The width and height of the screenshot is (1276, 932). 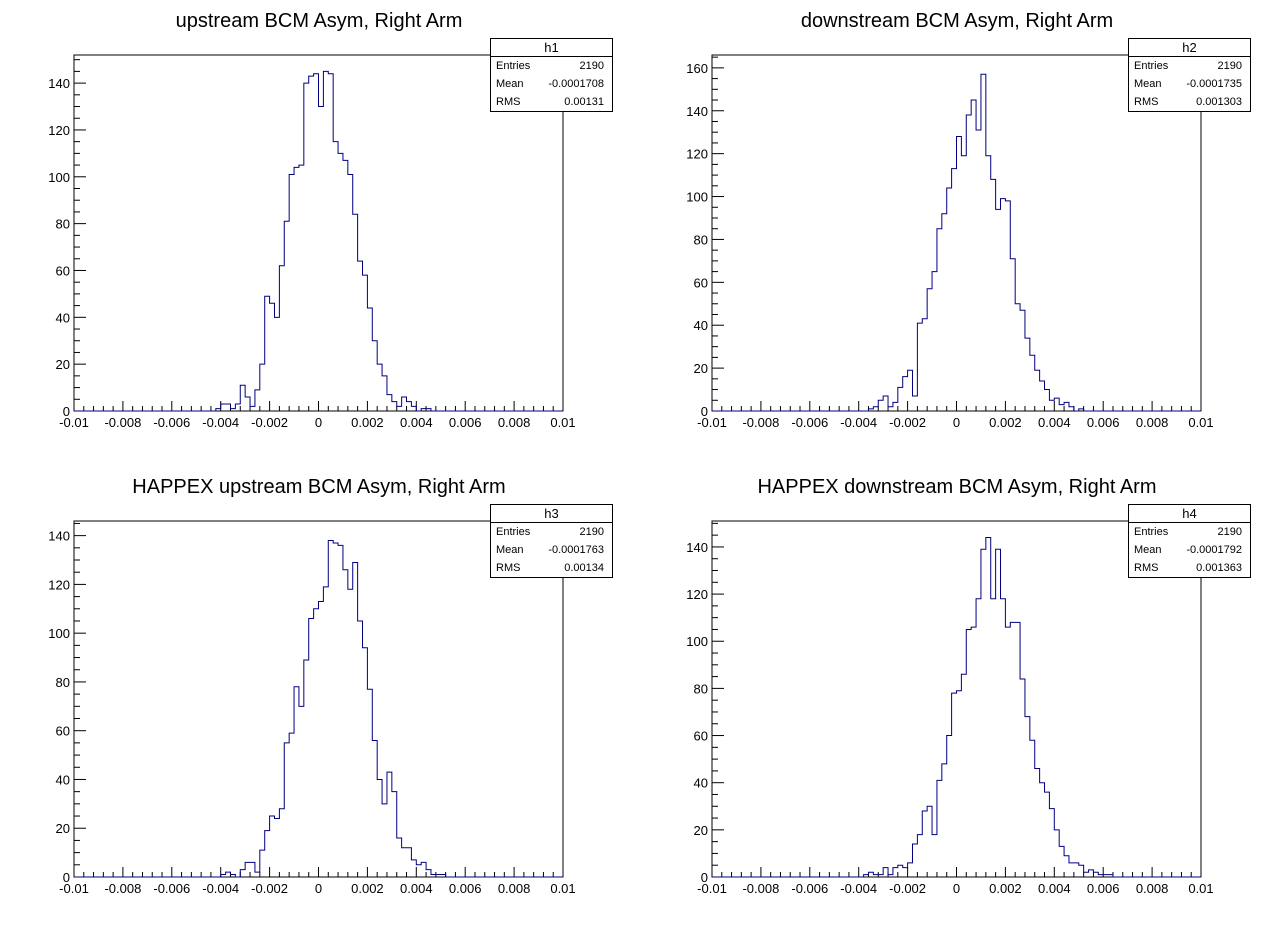 What do you see at coordinates (576, 550) in the screenshot?
I see `stats-mean-value: -0.0001763` at bounding box center [576, 550].